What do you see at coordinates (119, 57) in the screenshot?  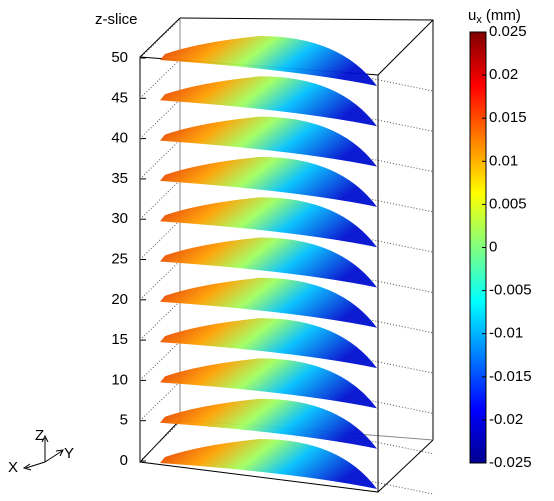 I see `z-tick-label: 50` at bounding box center [119, 57].